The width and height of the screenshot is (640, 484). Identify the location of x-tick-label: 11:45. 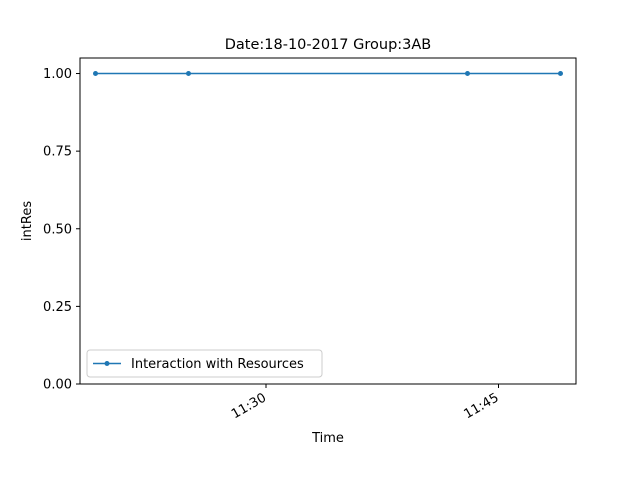
(482, 406).